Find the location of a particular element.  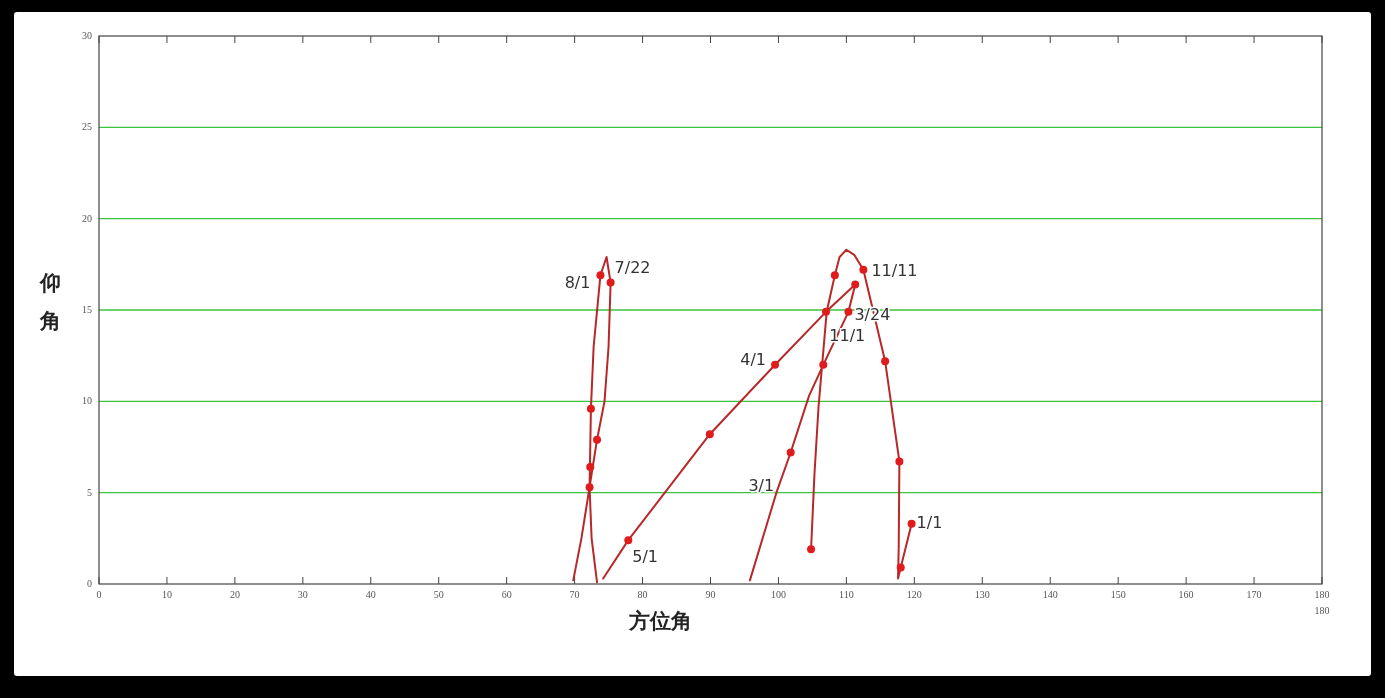

y-tick-label: 10 is located at coordinates (87, 401).